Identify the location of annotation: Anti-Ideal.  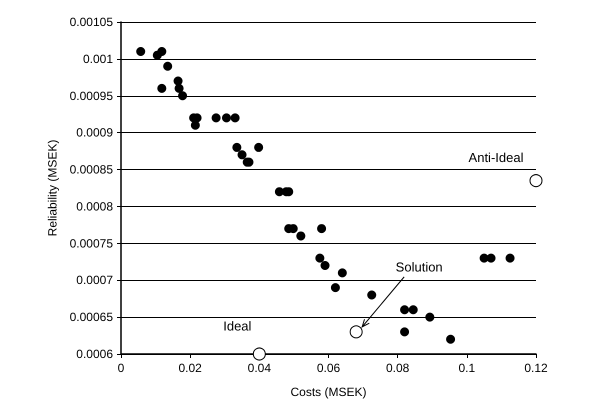
(496, 158).